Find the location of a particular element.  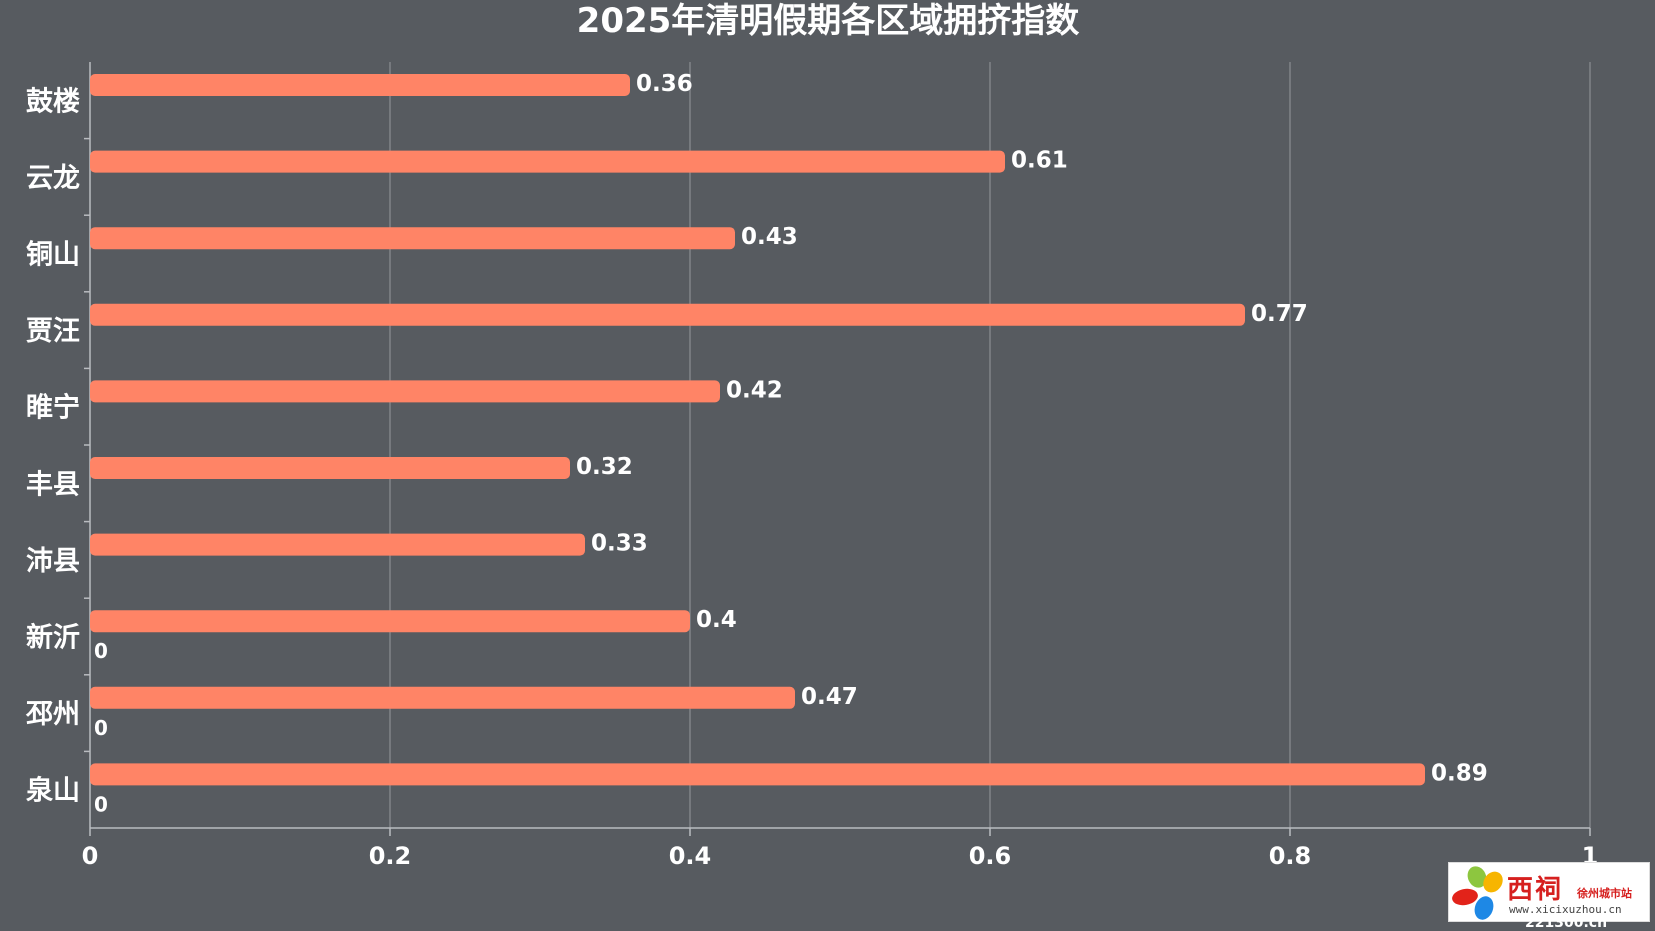

data-label: 0.43 is located at coordinates (769, 237).